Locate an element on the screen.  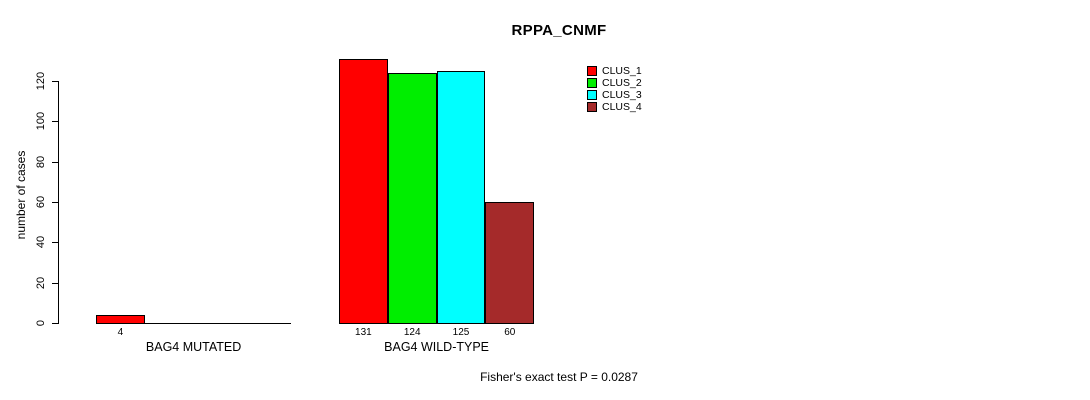
bar-value-label: 125 is located at coordinates (461, 332).